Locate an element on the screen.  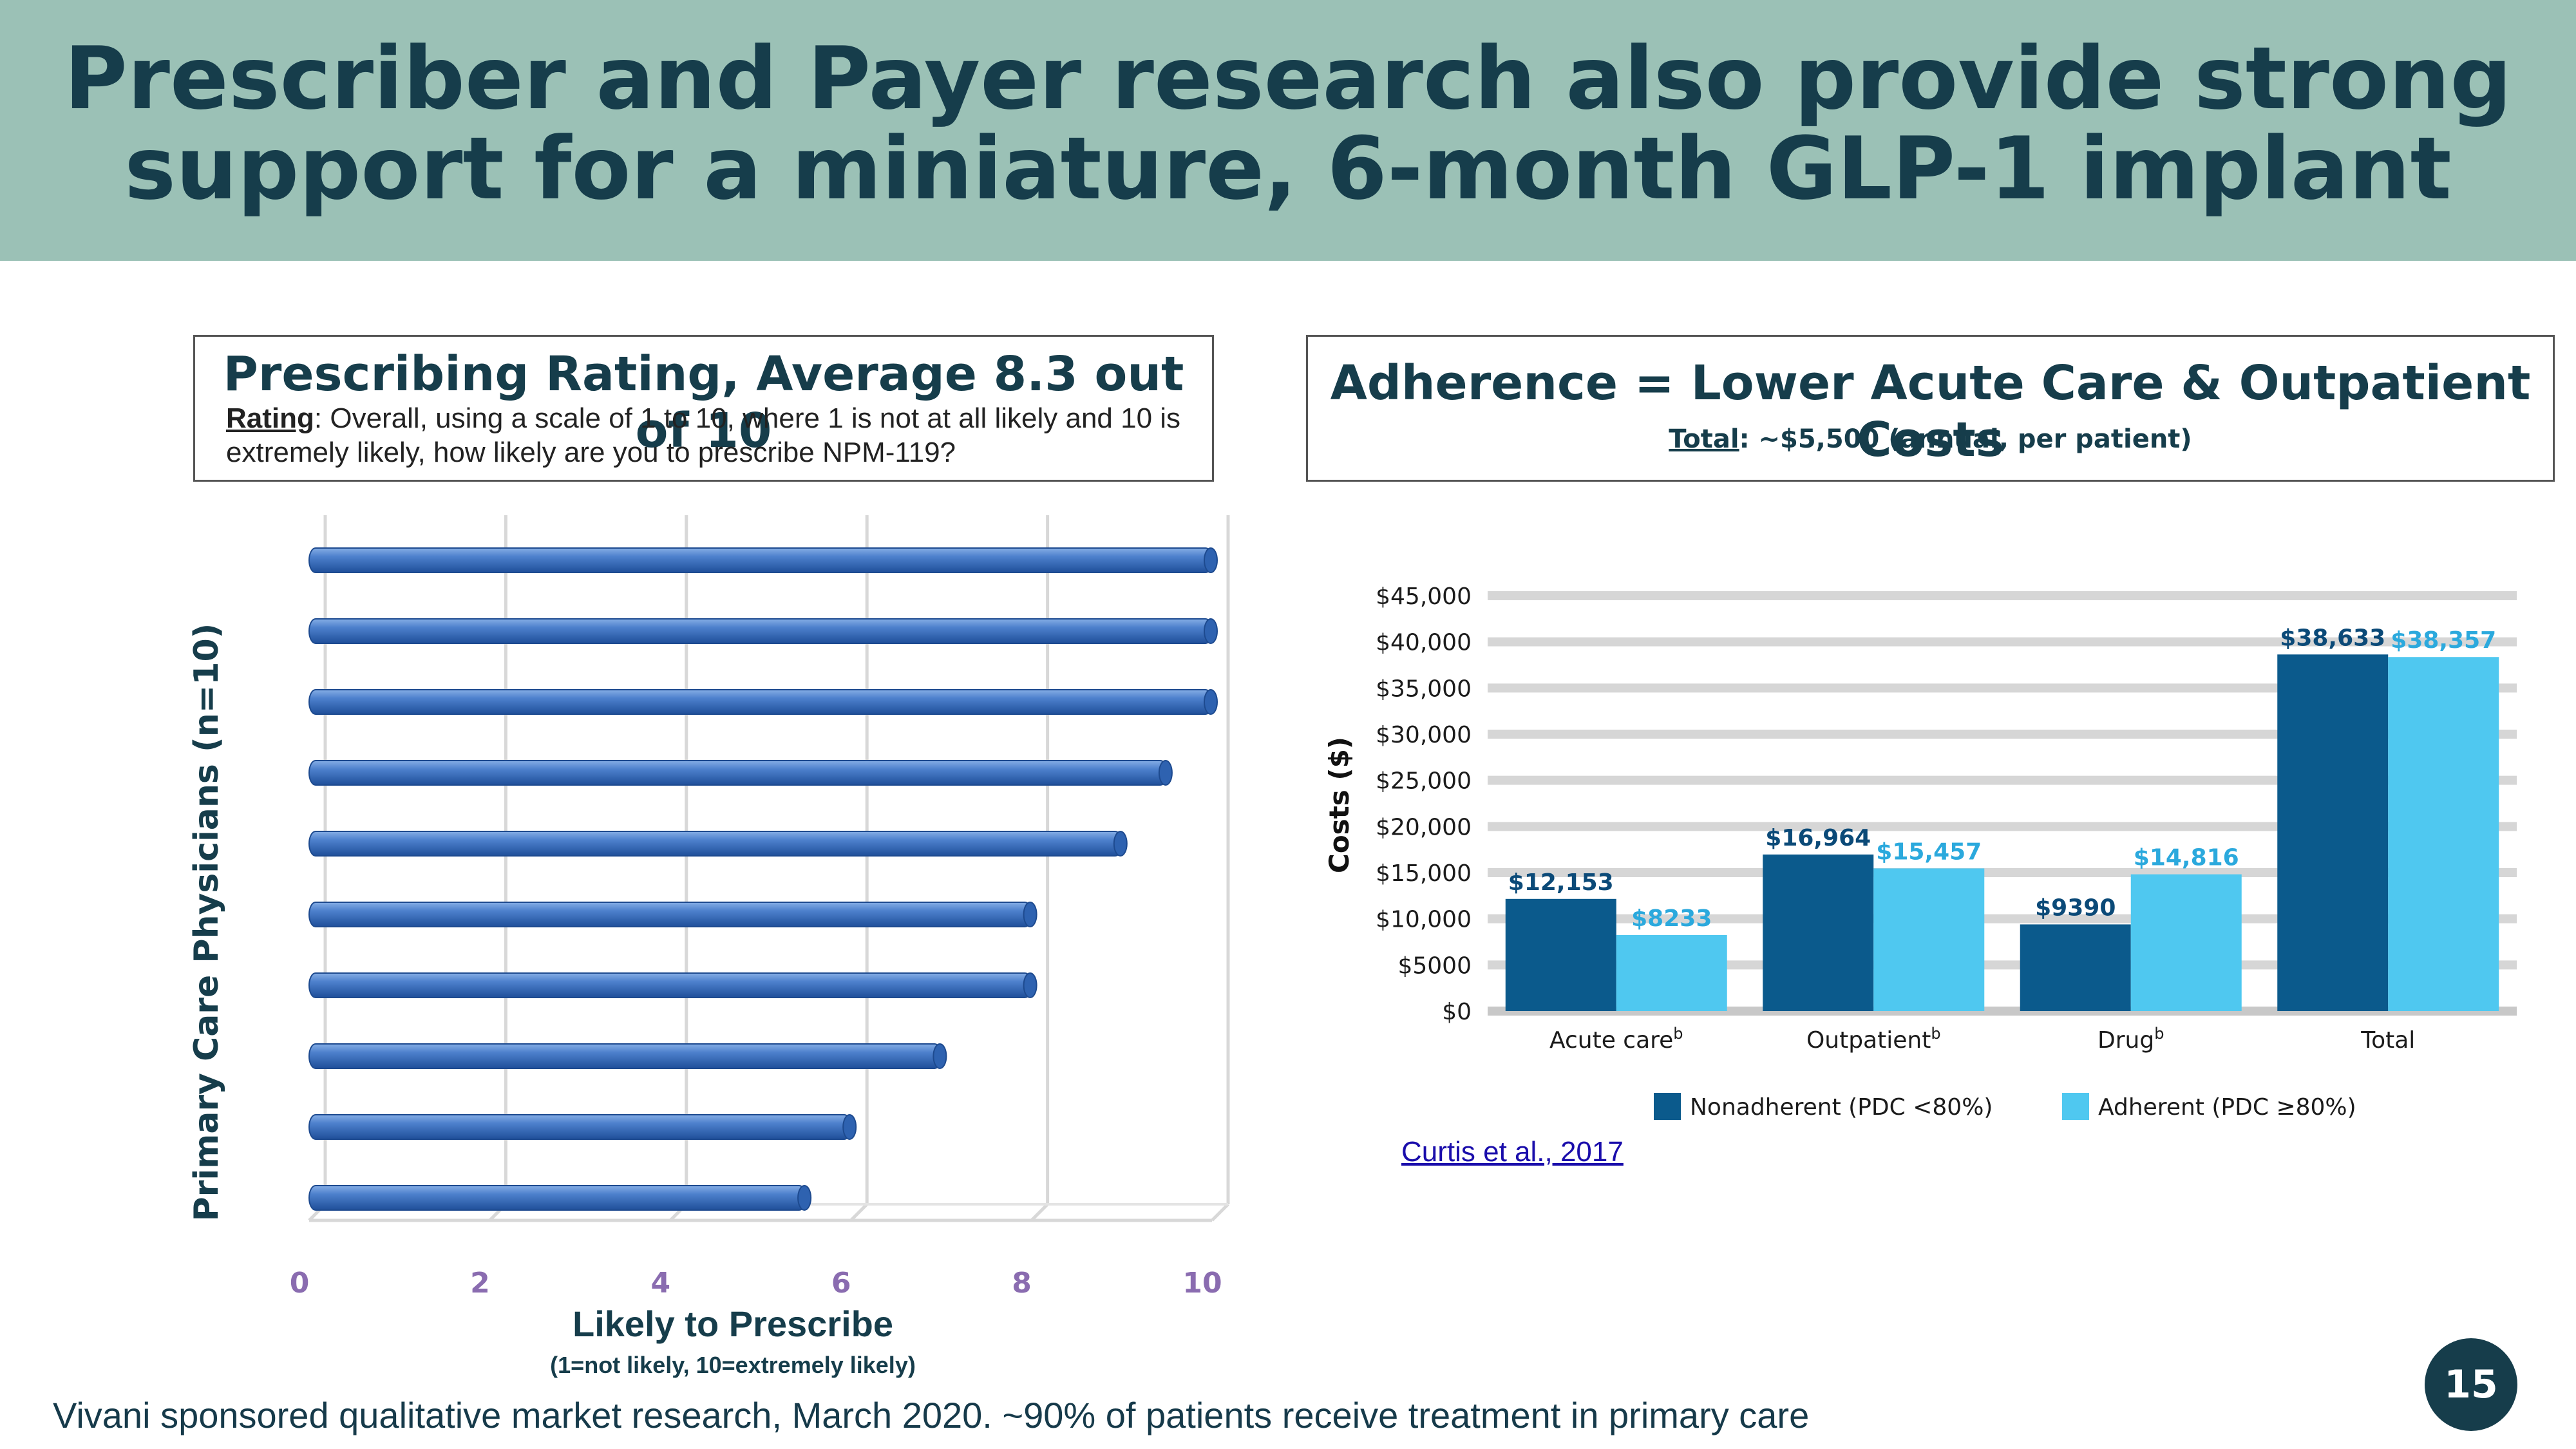
y-tick-label: $35,000 is located at coordinates (1424, 689).